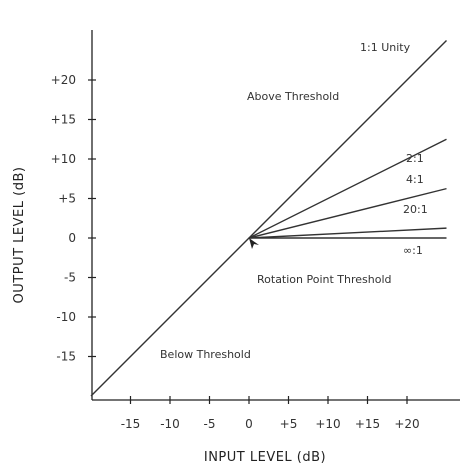 The image size is (467, 468). Describe the element at coordinates (406, 424) in the screenshot. I see `x-tick-label: +20` at that location.